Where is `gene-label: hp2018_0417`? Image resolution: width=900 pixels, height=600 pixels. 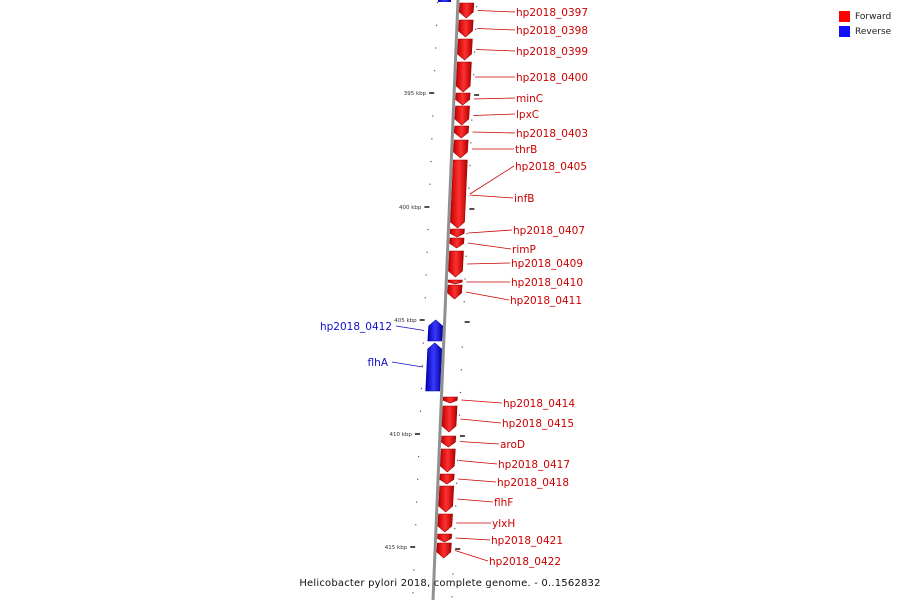
gene-label: hp2018_0417 is located at coordinates (534, 465).